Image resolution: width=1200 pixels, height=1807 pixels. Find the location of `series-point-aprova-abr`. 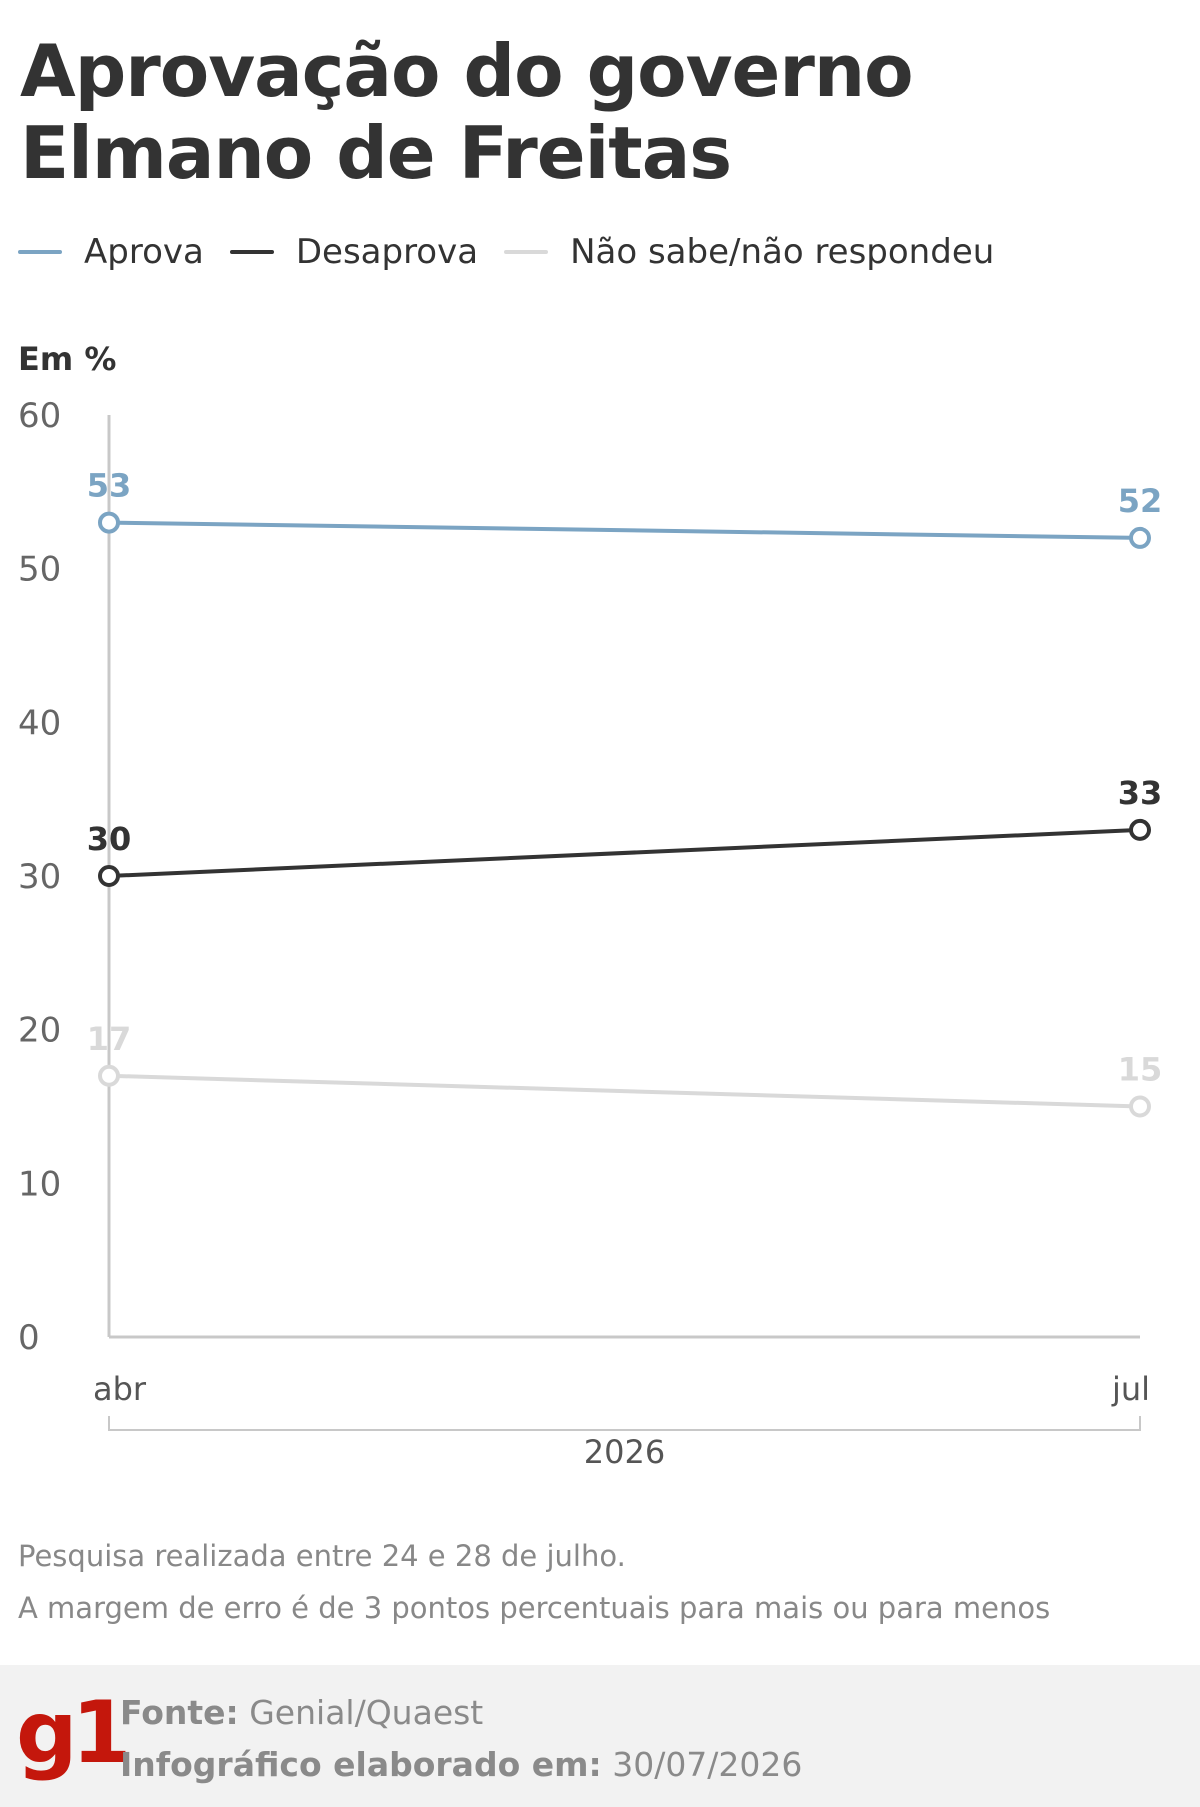

series-point-aprova-abr is located at coordinates (109, 522).